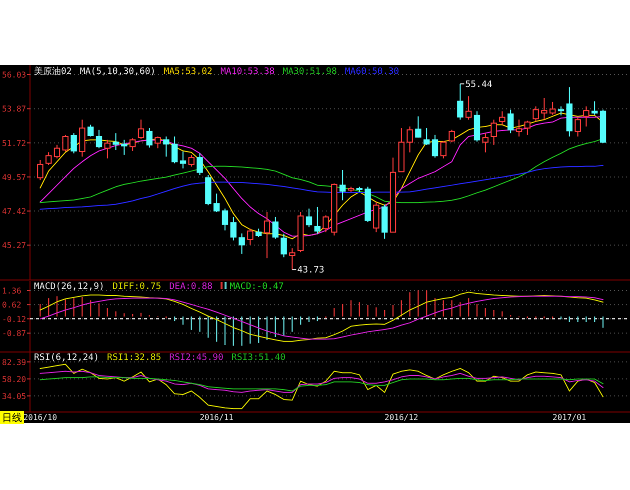 This screenshot has width=630, height=490. What do you see at coordinates (188, 72) in the screenshot?
I see `text: MA5:53.02` at bounding box center [188, 72].